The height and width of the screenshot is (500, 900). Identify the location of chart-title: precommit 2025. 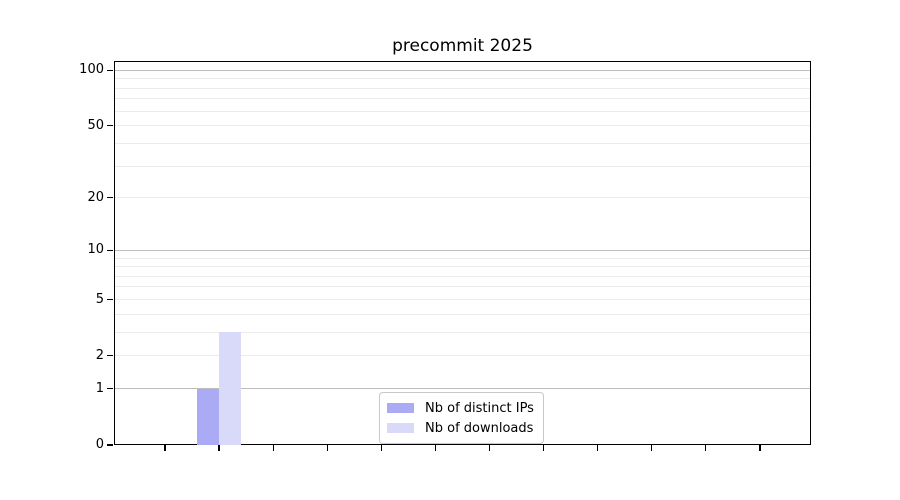
(462, 46).